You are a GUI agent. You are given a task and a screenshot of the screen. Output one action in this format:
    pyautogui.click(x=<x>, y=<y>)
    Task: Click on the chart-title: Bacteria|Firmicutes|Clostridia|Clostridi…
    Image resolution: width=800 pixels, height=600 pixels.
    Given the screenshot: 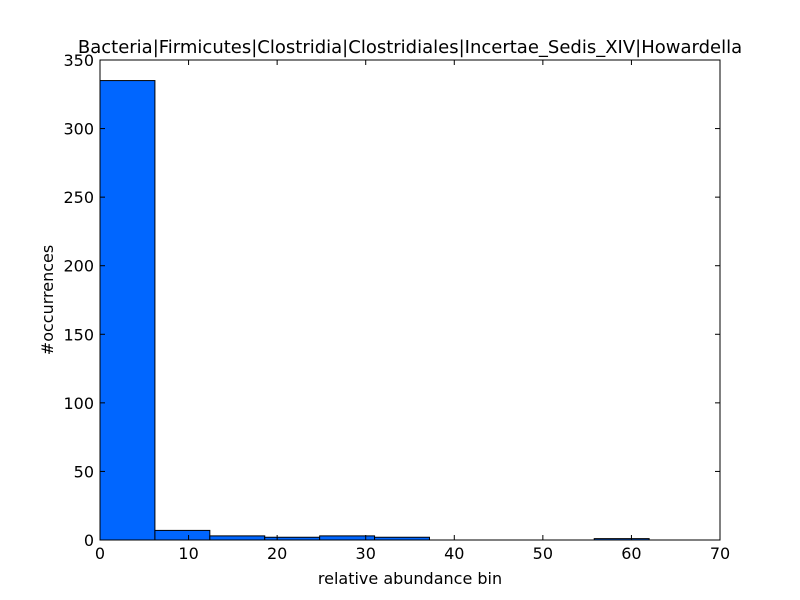 What is the action you would take?
    pyautogui.click(x=410, y=47)
    